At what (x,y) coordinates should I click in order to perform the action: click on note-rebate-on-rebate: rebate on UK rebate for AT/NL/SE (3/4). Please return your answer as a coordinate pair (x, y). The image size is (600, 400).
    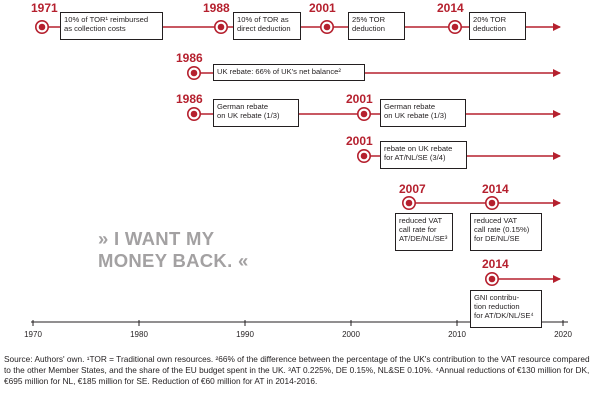
    Looking at the image, I should click on (423, 155).